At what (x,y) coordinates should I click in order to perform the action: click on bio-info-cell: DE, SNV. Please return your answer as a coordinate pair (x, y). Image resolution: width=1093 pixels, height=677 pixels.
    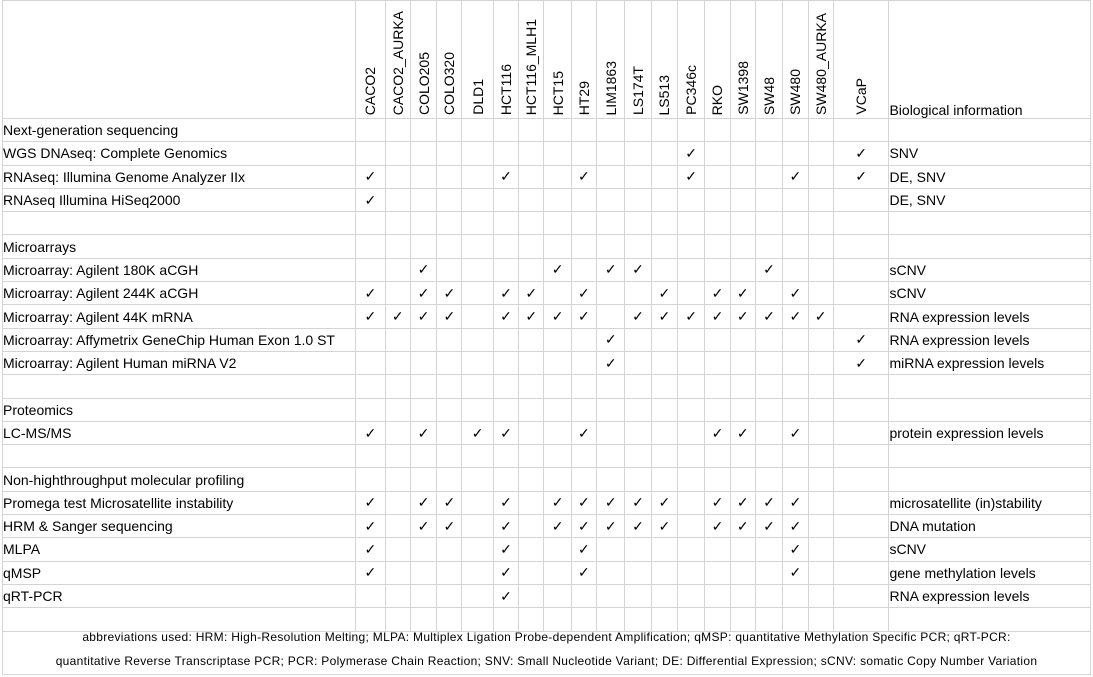
    Looking at the image, I should click on (989, 200).